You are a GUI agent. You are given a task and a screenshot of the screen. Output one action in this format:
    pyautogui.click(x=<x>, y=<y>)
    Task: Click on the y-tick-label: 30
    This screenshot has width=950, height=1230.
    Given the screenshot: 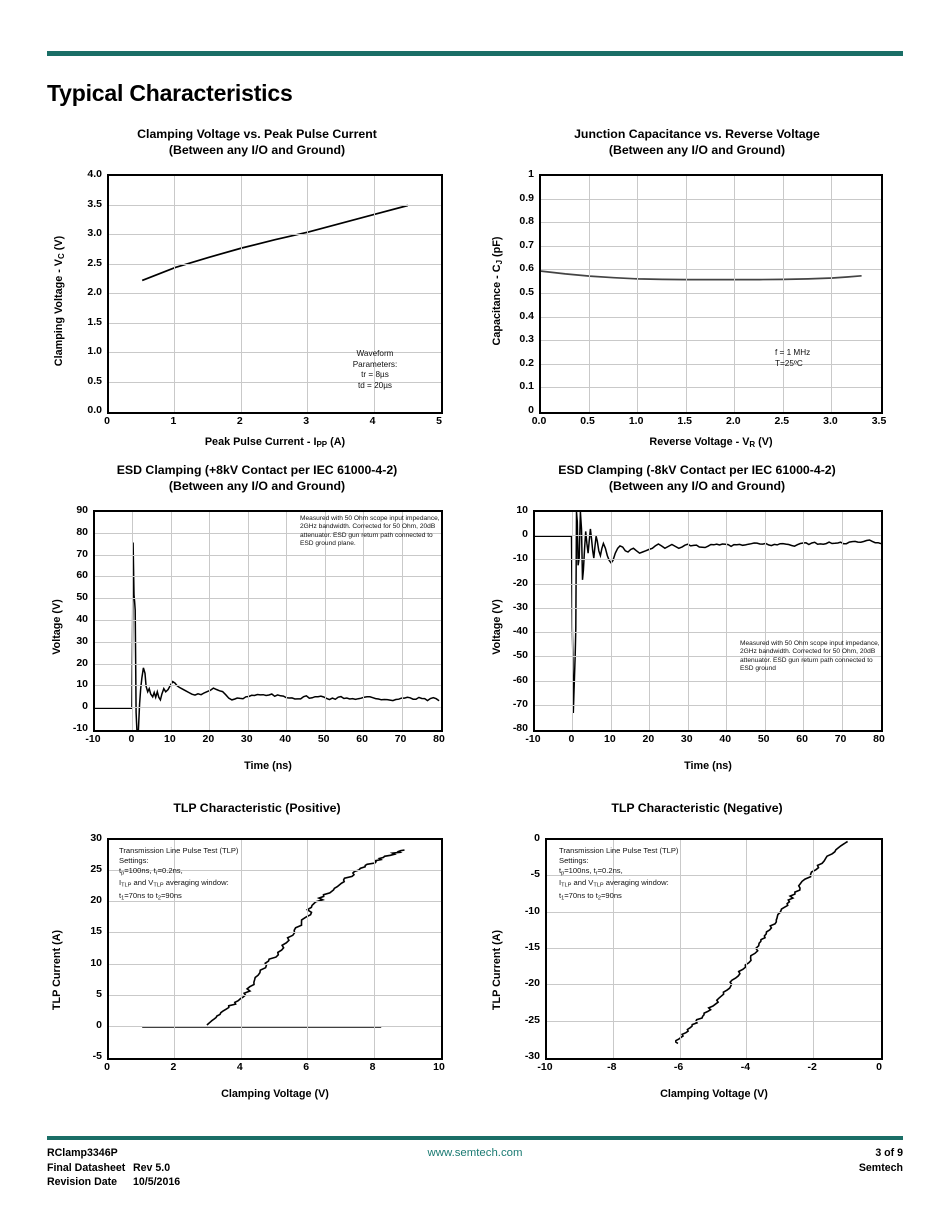 What is the action you would take?
    pyautogui.click(x=96, y=838)
    